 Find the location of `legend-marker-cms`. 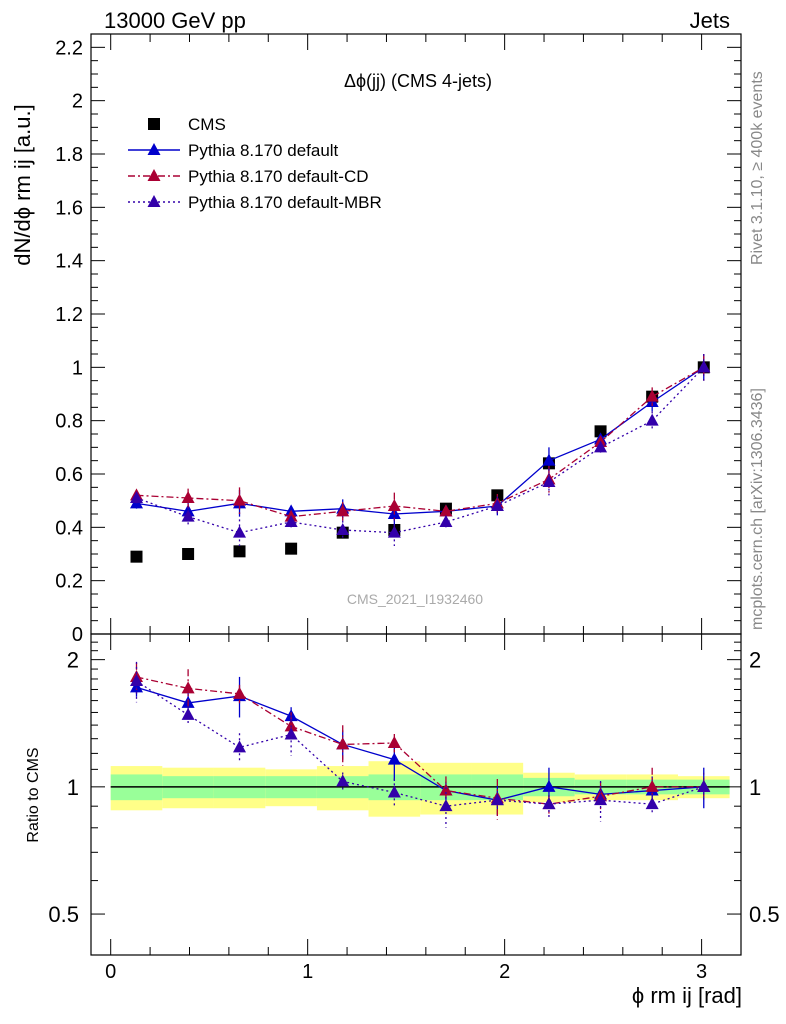

legend-marker-cms is located at coordinates (154, 124).